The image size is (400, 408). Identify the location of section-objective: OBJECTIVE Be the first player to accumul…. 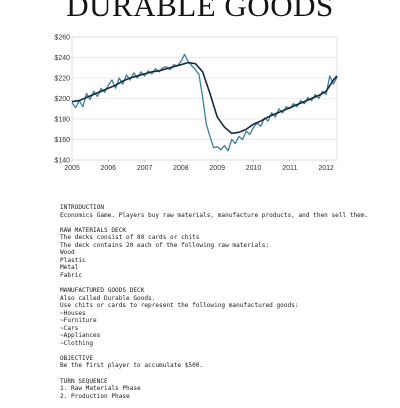
(227, 362).